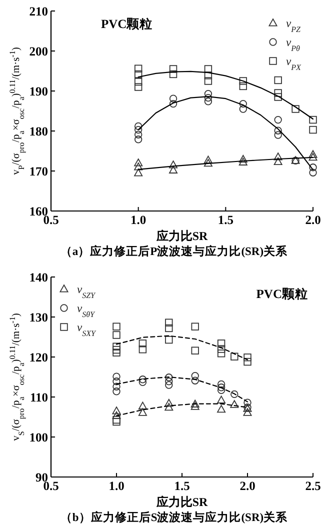 The width and height of the screenshot is (330, 529). What do you see at coordinates (294, 64) in the screenshot?
I see `legend-label: v$_{PX}$` at bounding box center [294, 64].